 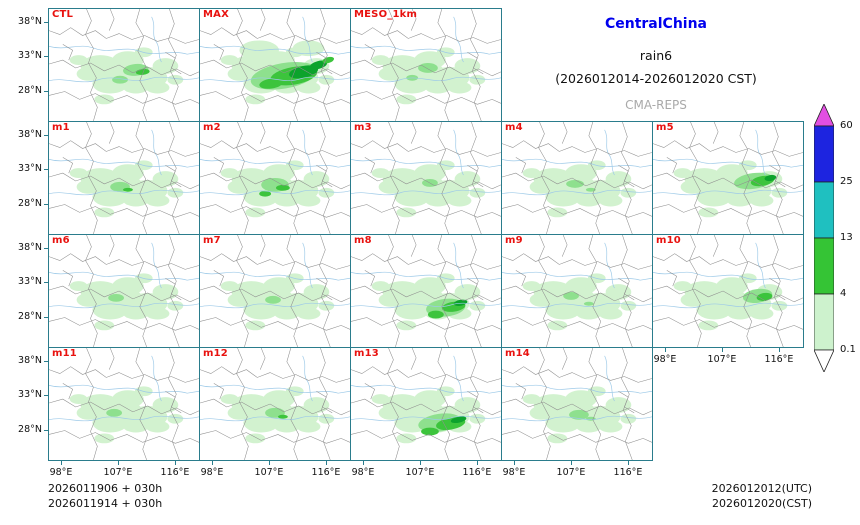 I want to click on init-time-block: 2026011906 + 030h 2026011914 + 030h, so click(x=105, y=496).